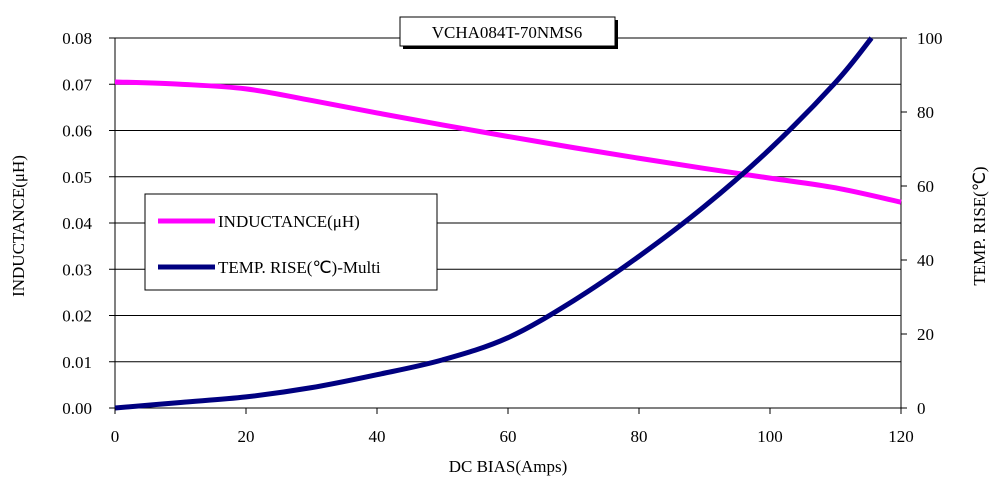  I want to click on y-right-tick-label: 0, so click(921, 408).